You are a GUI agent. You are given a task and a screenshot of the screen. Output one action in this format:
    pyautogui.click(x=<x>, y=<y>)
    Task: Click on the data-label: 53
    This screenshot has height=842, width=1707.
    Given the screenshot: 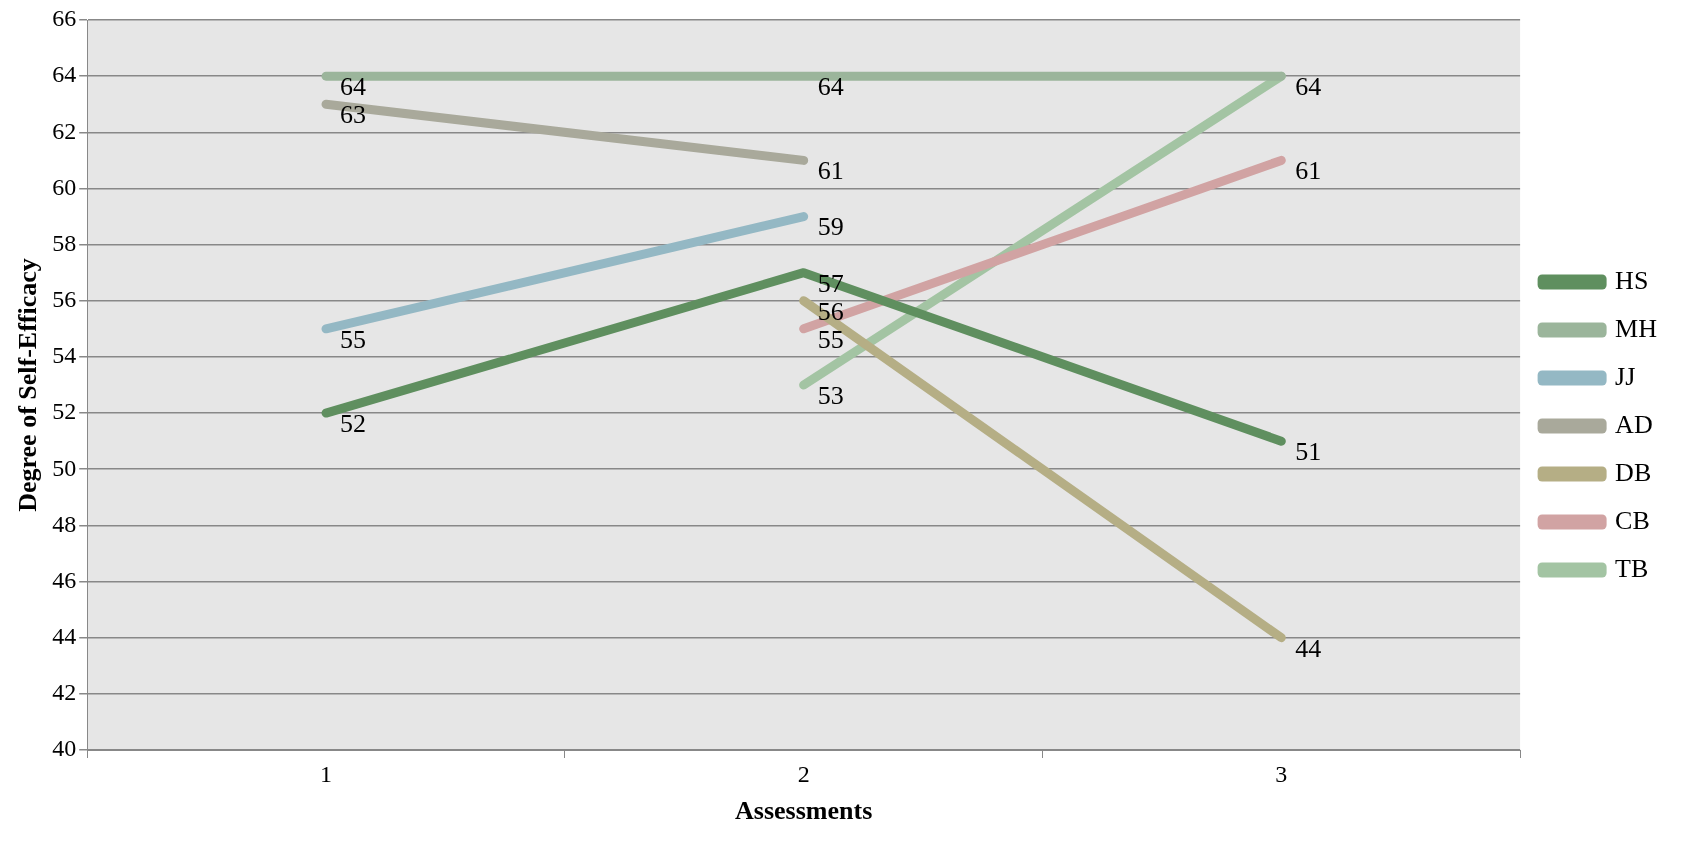 What is the action you would take?
    pyautogui.click(x=830, y=395)
    